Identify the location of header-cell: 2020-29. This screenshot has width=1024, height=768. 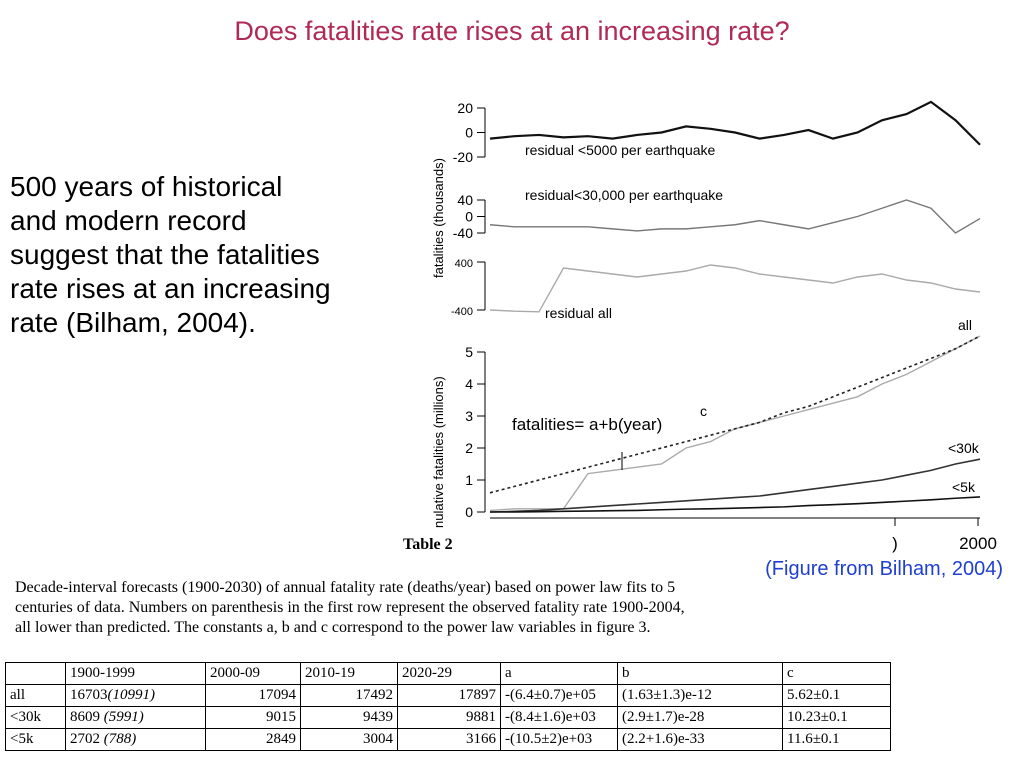
(449, 673).